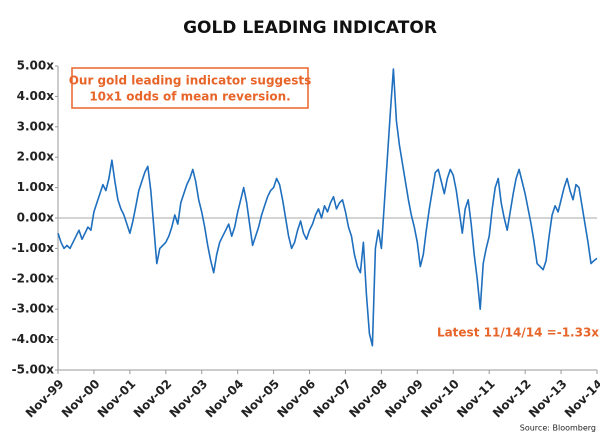 The height and width of the screenshot is (436, 600). I want to click on x-tick-label: Nov-06, so click(296, 399).